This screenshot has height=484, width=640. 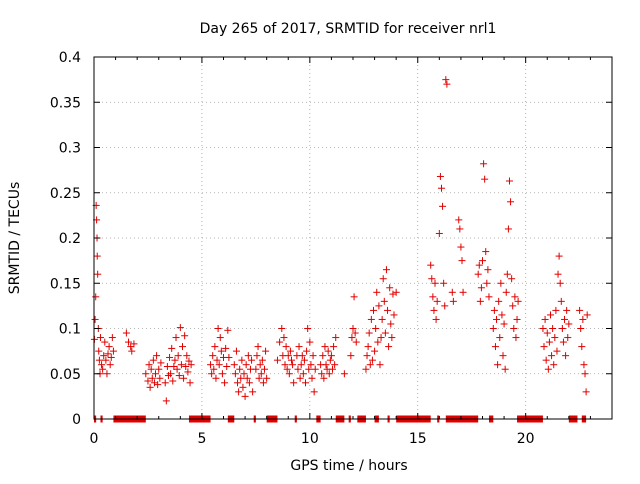 What do you see at coordinates (94, 439) in the screenshot?
I see `x-tick-label: 0` at bounding box center [94, 439].